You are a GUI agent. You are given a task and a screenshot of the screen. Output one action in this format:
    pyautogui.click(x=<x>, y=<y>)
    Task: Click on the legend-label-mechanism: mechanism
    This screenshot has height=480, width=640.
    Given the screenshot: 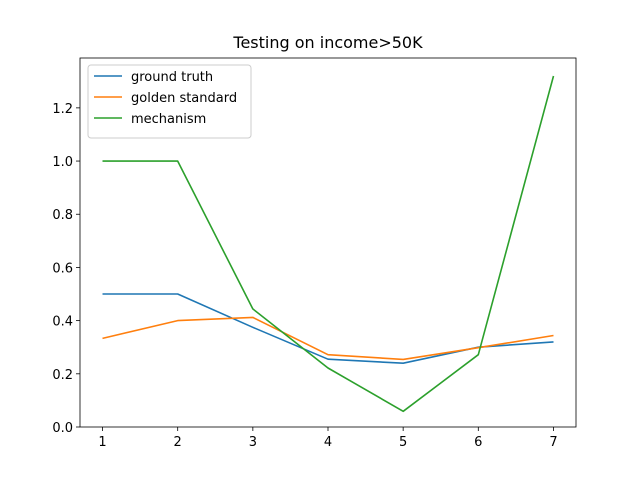 What is the action you would take?
    pyautogui.click(x=168, y=119)
    